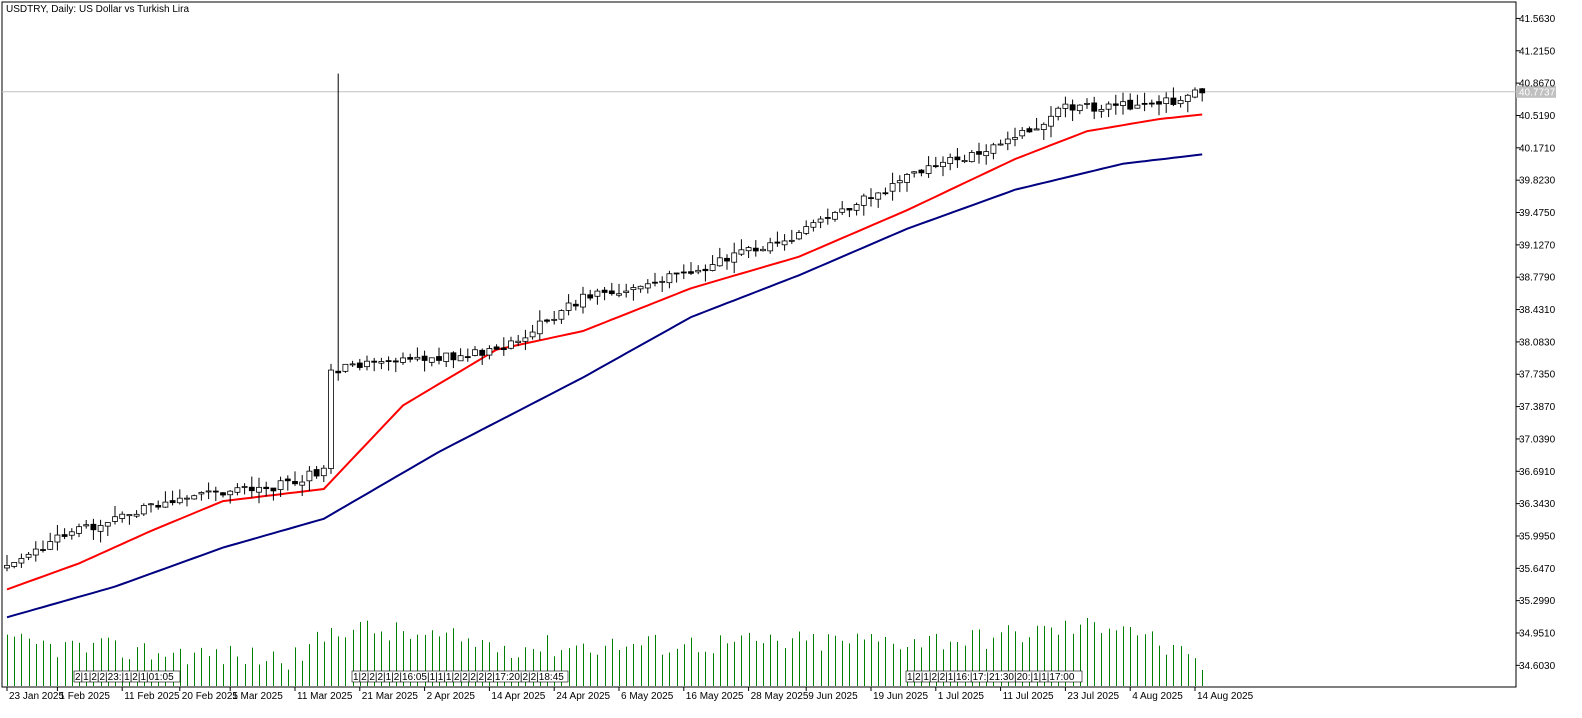  I want to click on x-tick-label: 2 Apr 2025, so click(451, 696).